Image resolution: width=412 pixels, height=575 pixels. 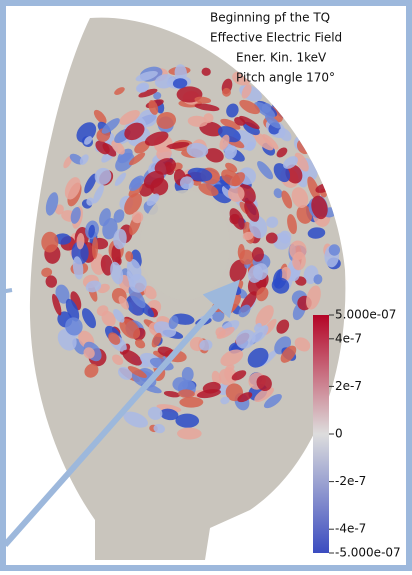 I want to click on tick-label: 0, so click(x=339, y=434).